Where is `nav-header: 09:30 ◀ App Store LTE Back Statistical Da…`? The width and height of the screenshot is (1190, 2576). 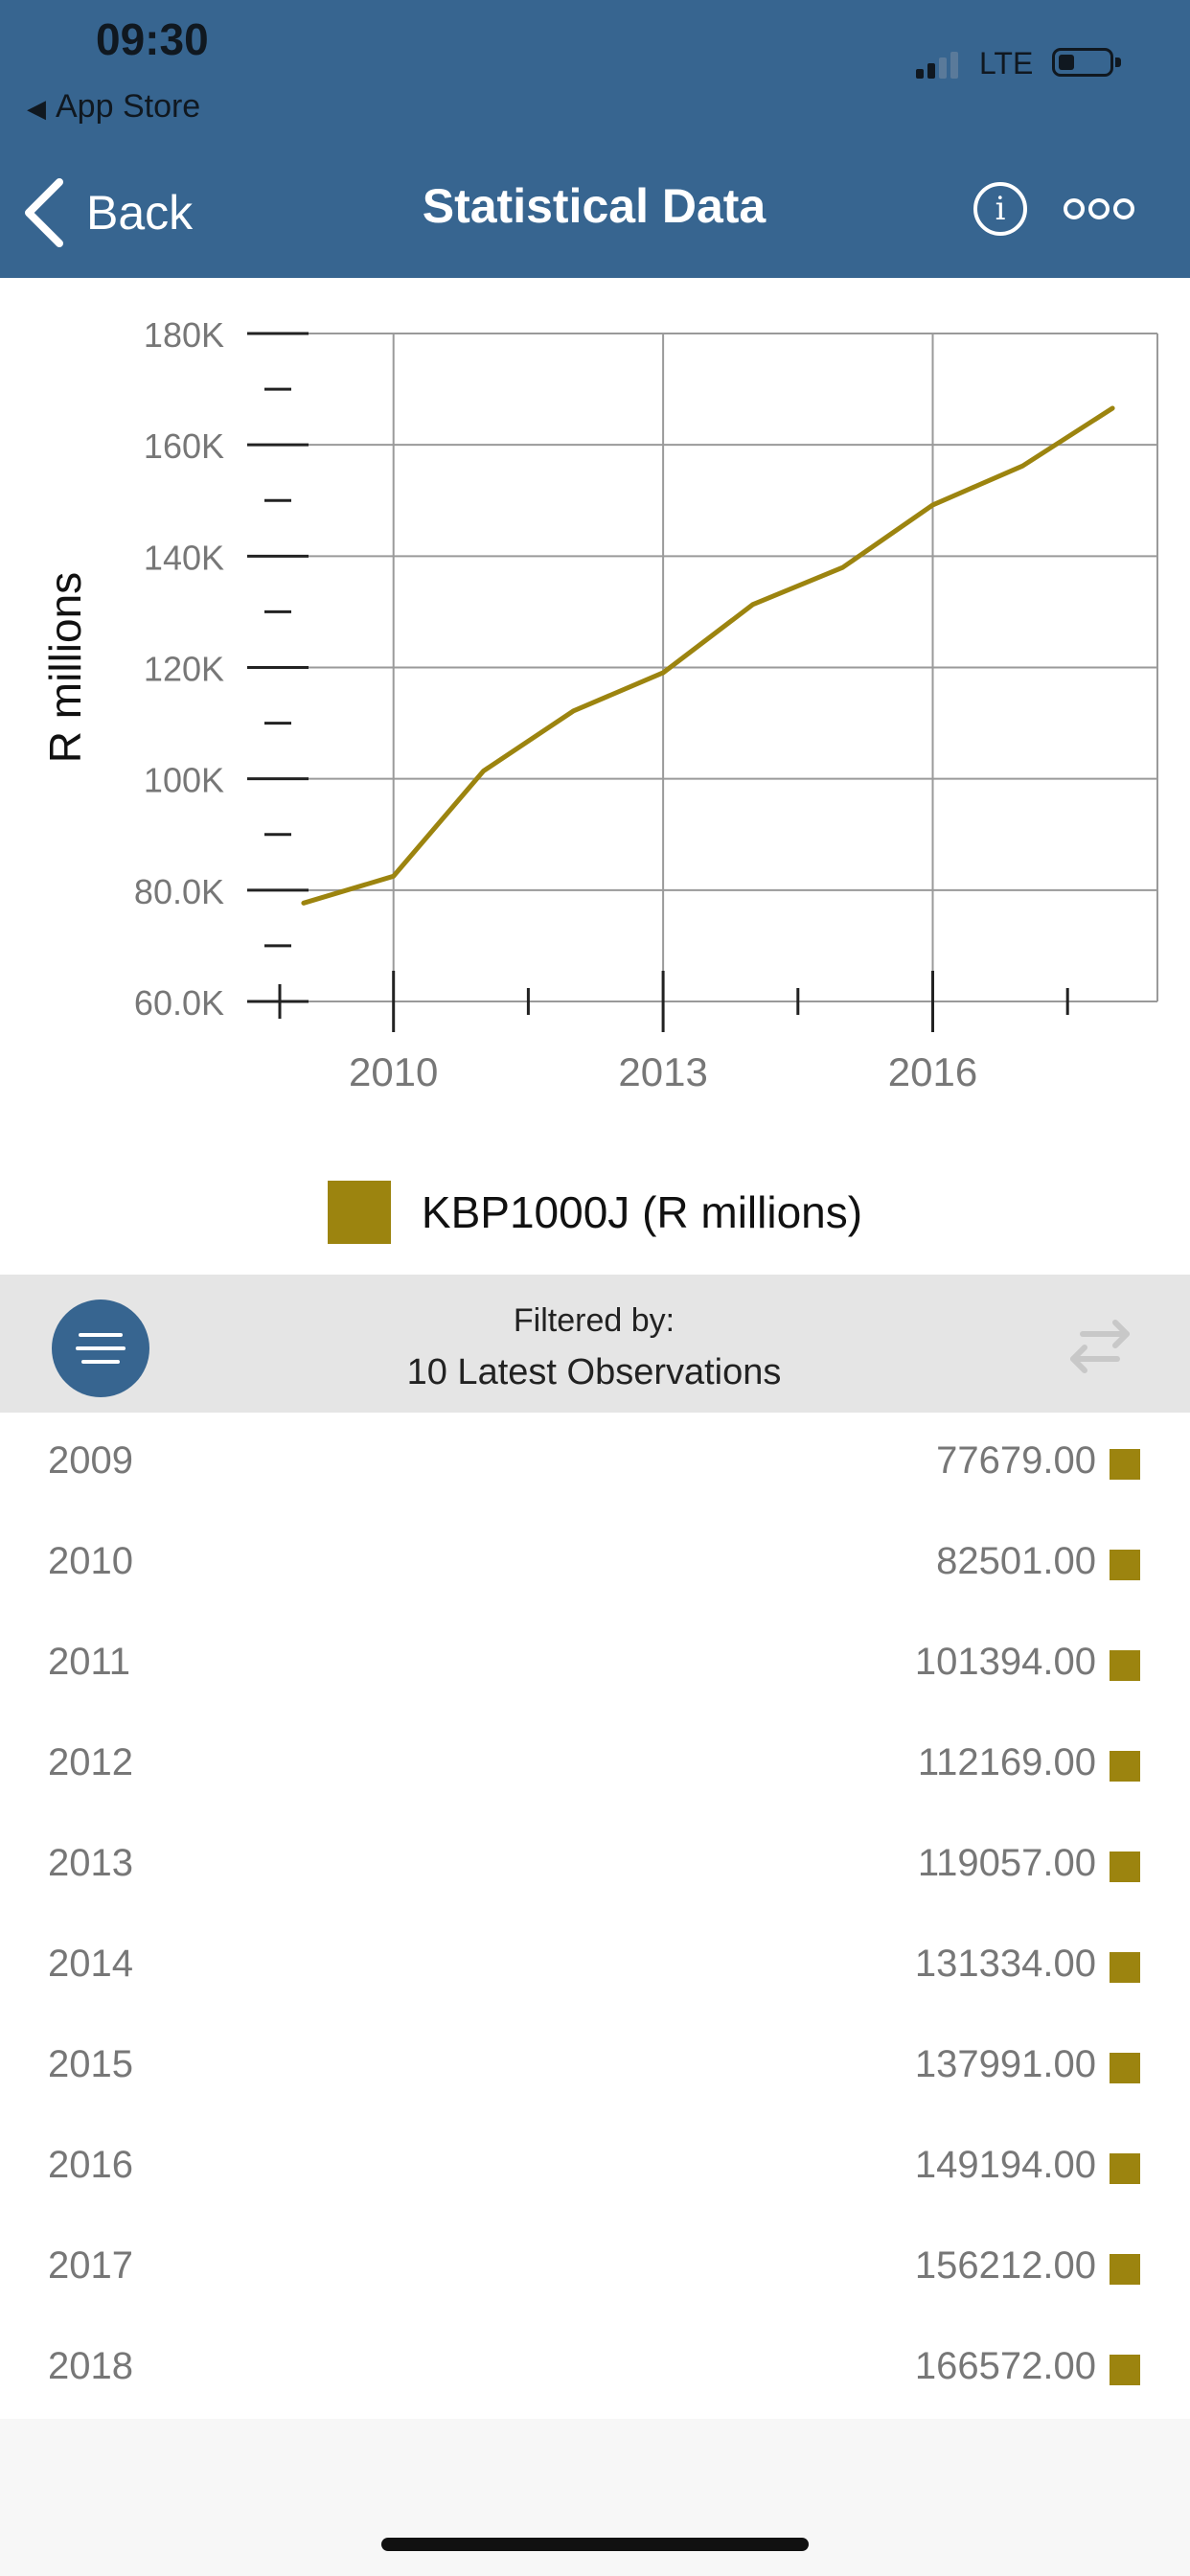 nav-header: 09:30 ◀ App Store LTE Back Statistical Da… is located at coordinates (595, 139).